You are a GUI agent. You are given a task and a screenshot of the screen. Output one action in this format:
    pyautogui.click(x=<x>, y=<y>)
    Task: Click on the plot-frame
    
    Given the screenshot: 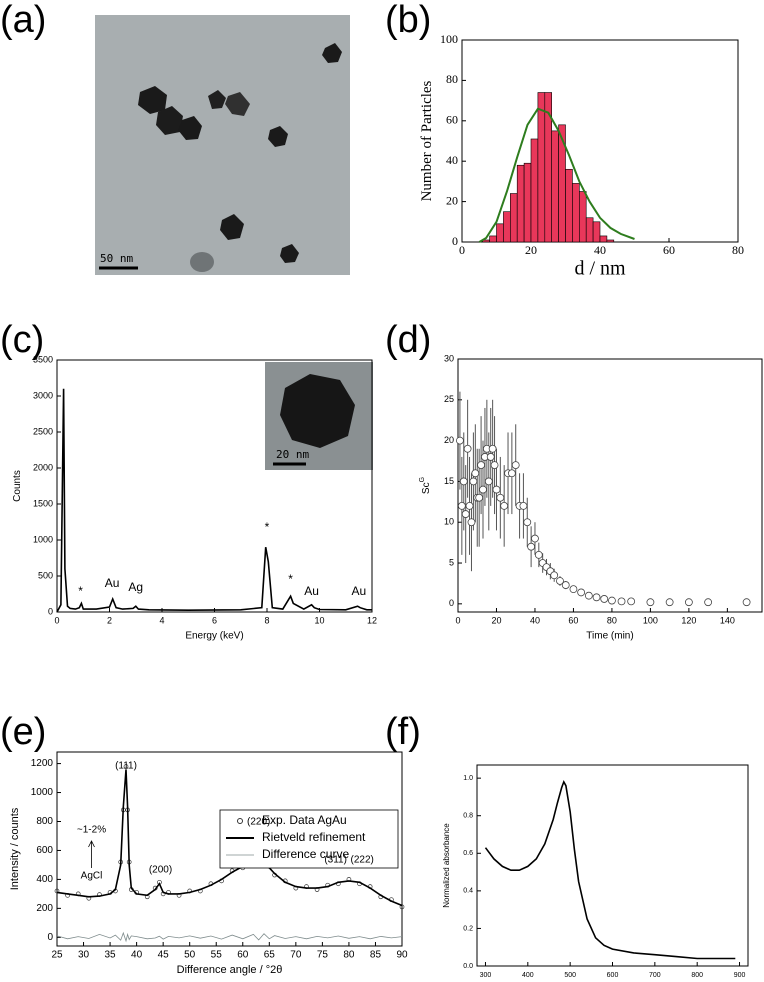 What is the action you would take?
    pyautogui.click(x=610, y=485)
    